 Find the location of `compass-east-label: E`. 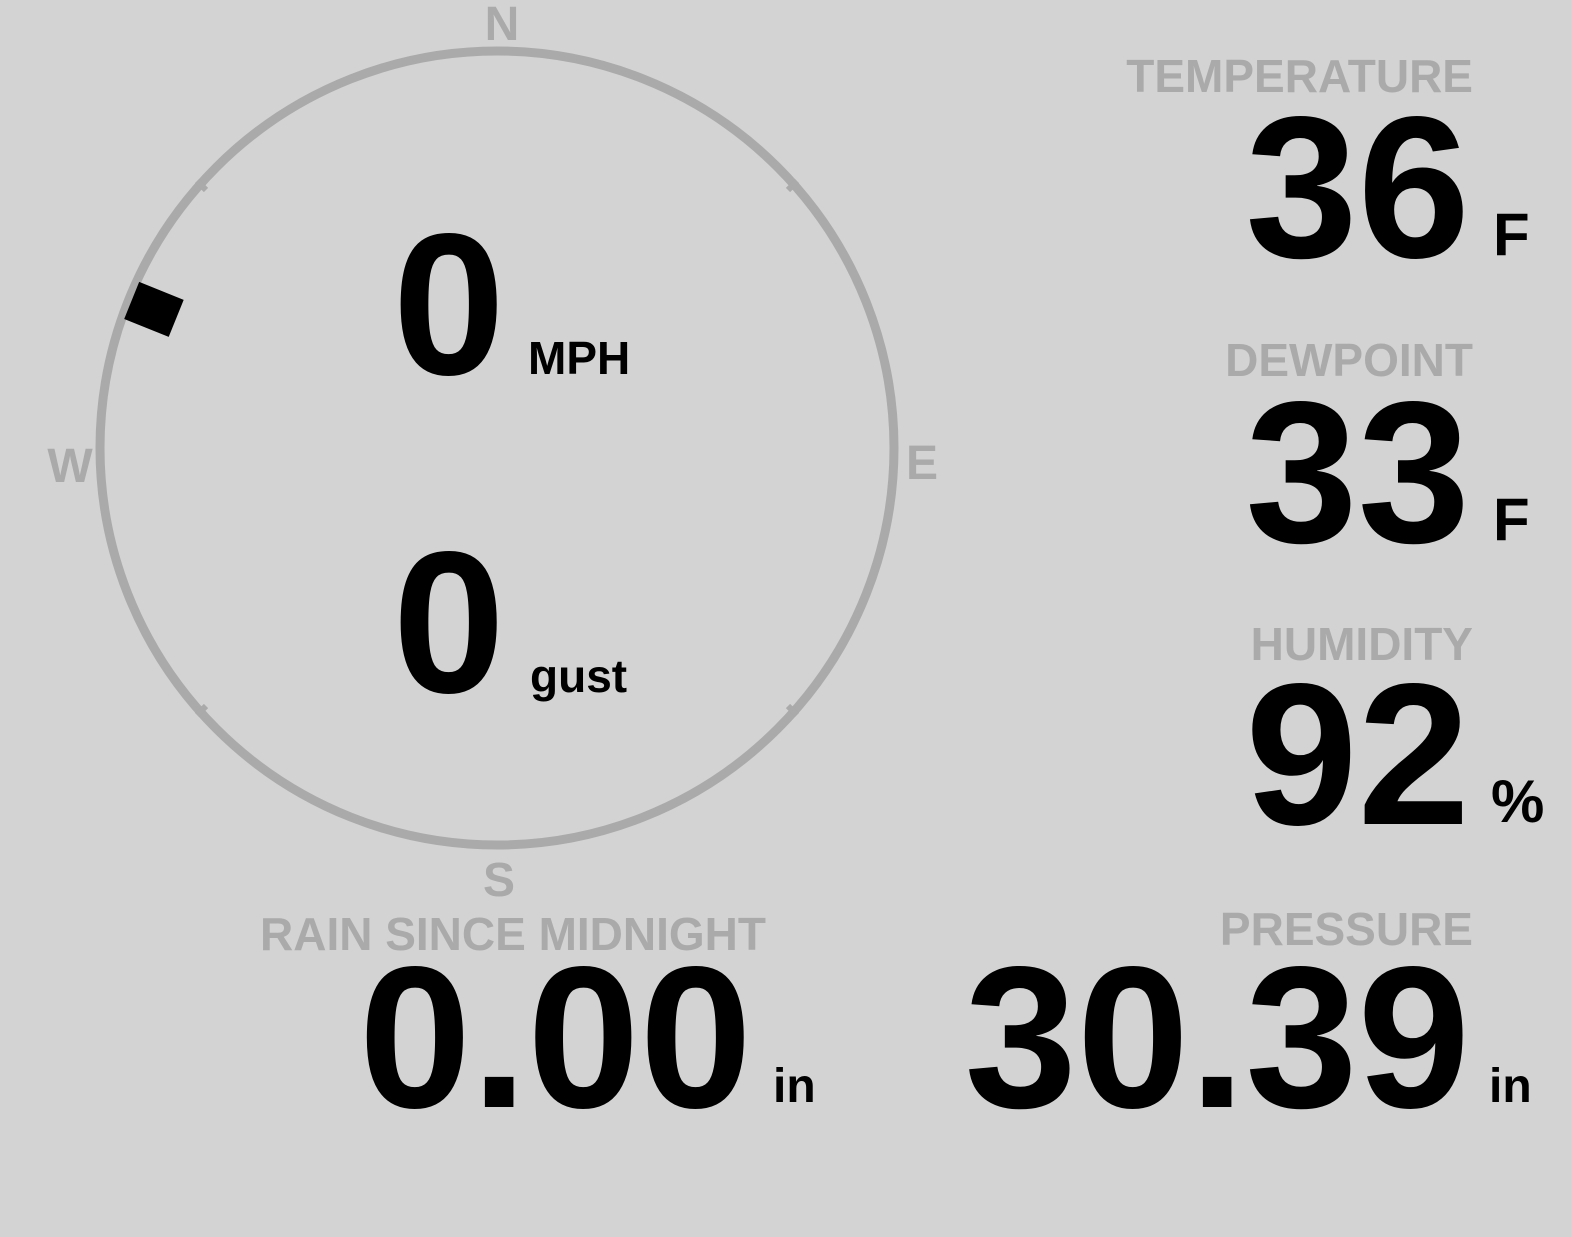

compass-east-label: E is located at coordinates (922, 463).